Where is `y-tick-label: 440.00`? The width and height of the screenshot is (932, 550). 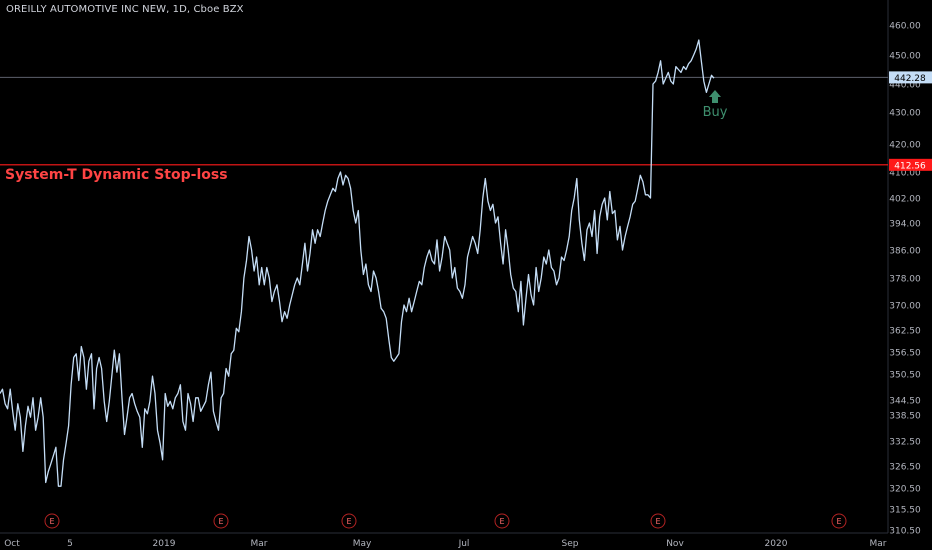
y-tick-label: 440.00 is located at coordinates (905, 86).